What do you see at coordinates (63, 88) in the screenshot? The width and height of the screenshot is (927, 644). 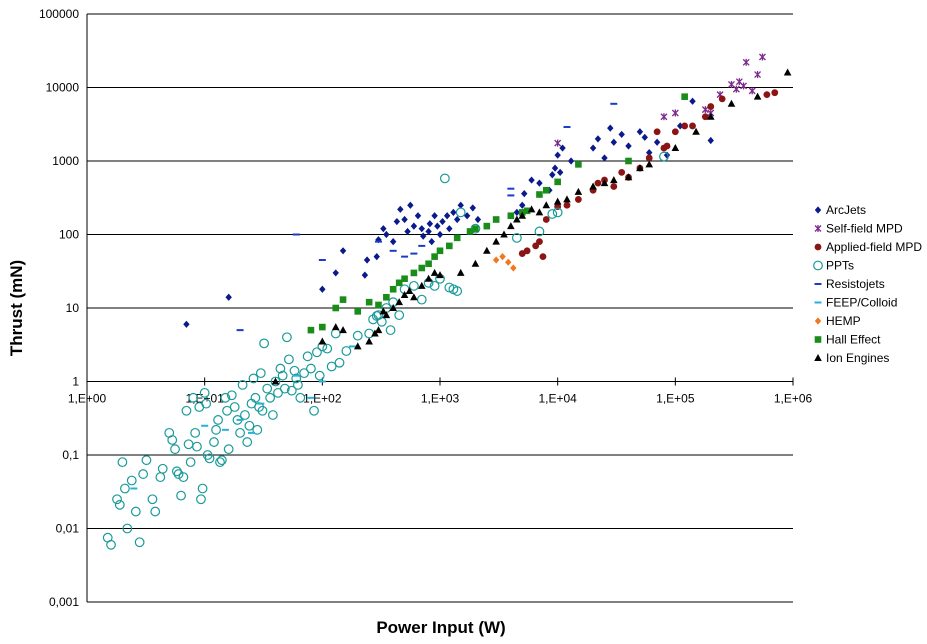 I see `y-tick-label: 10000` at bounding box center [63, 88].